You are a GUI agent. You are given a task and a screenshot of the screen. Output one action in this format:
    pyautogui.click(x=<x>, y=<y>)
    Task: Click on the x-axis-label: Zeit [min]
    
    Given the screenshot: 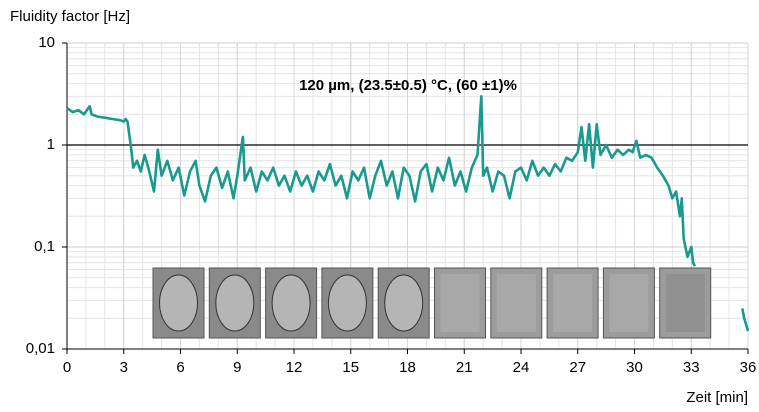 What is the action you would take?
    pyautogui.click(x=717, y=397)
    